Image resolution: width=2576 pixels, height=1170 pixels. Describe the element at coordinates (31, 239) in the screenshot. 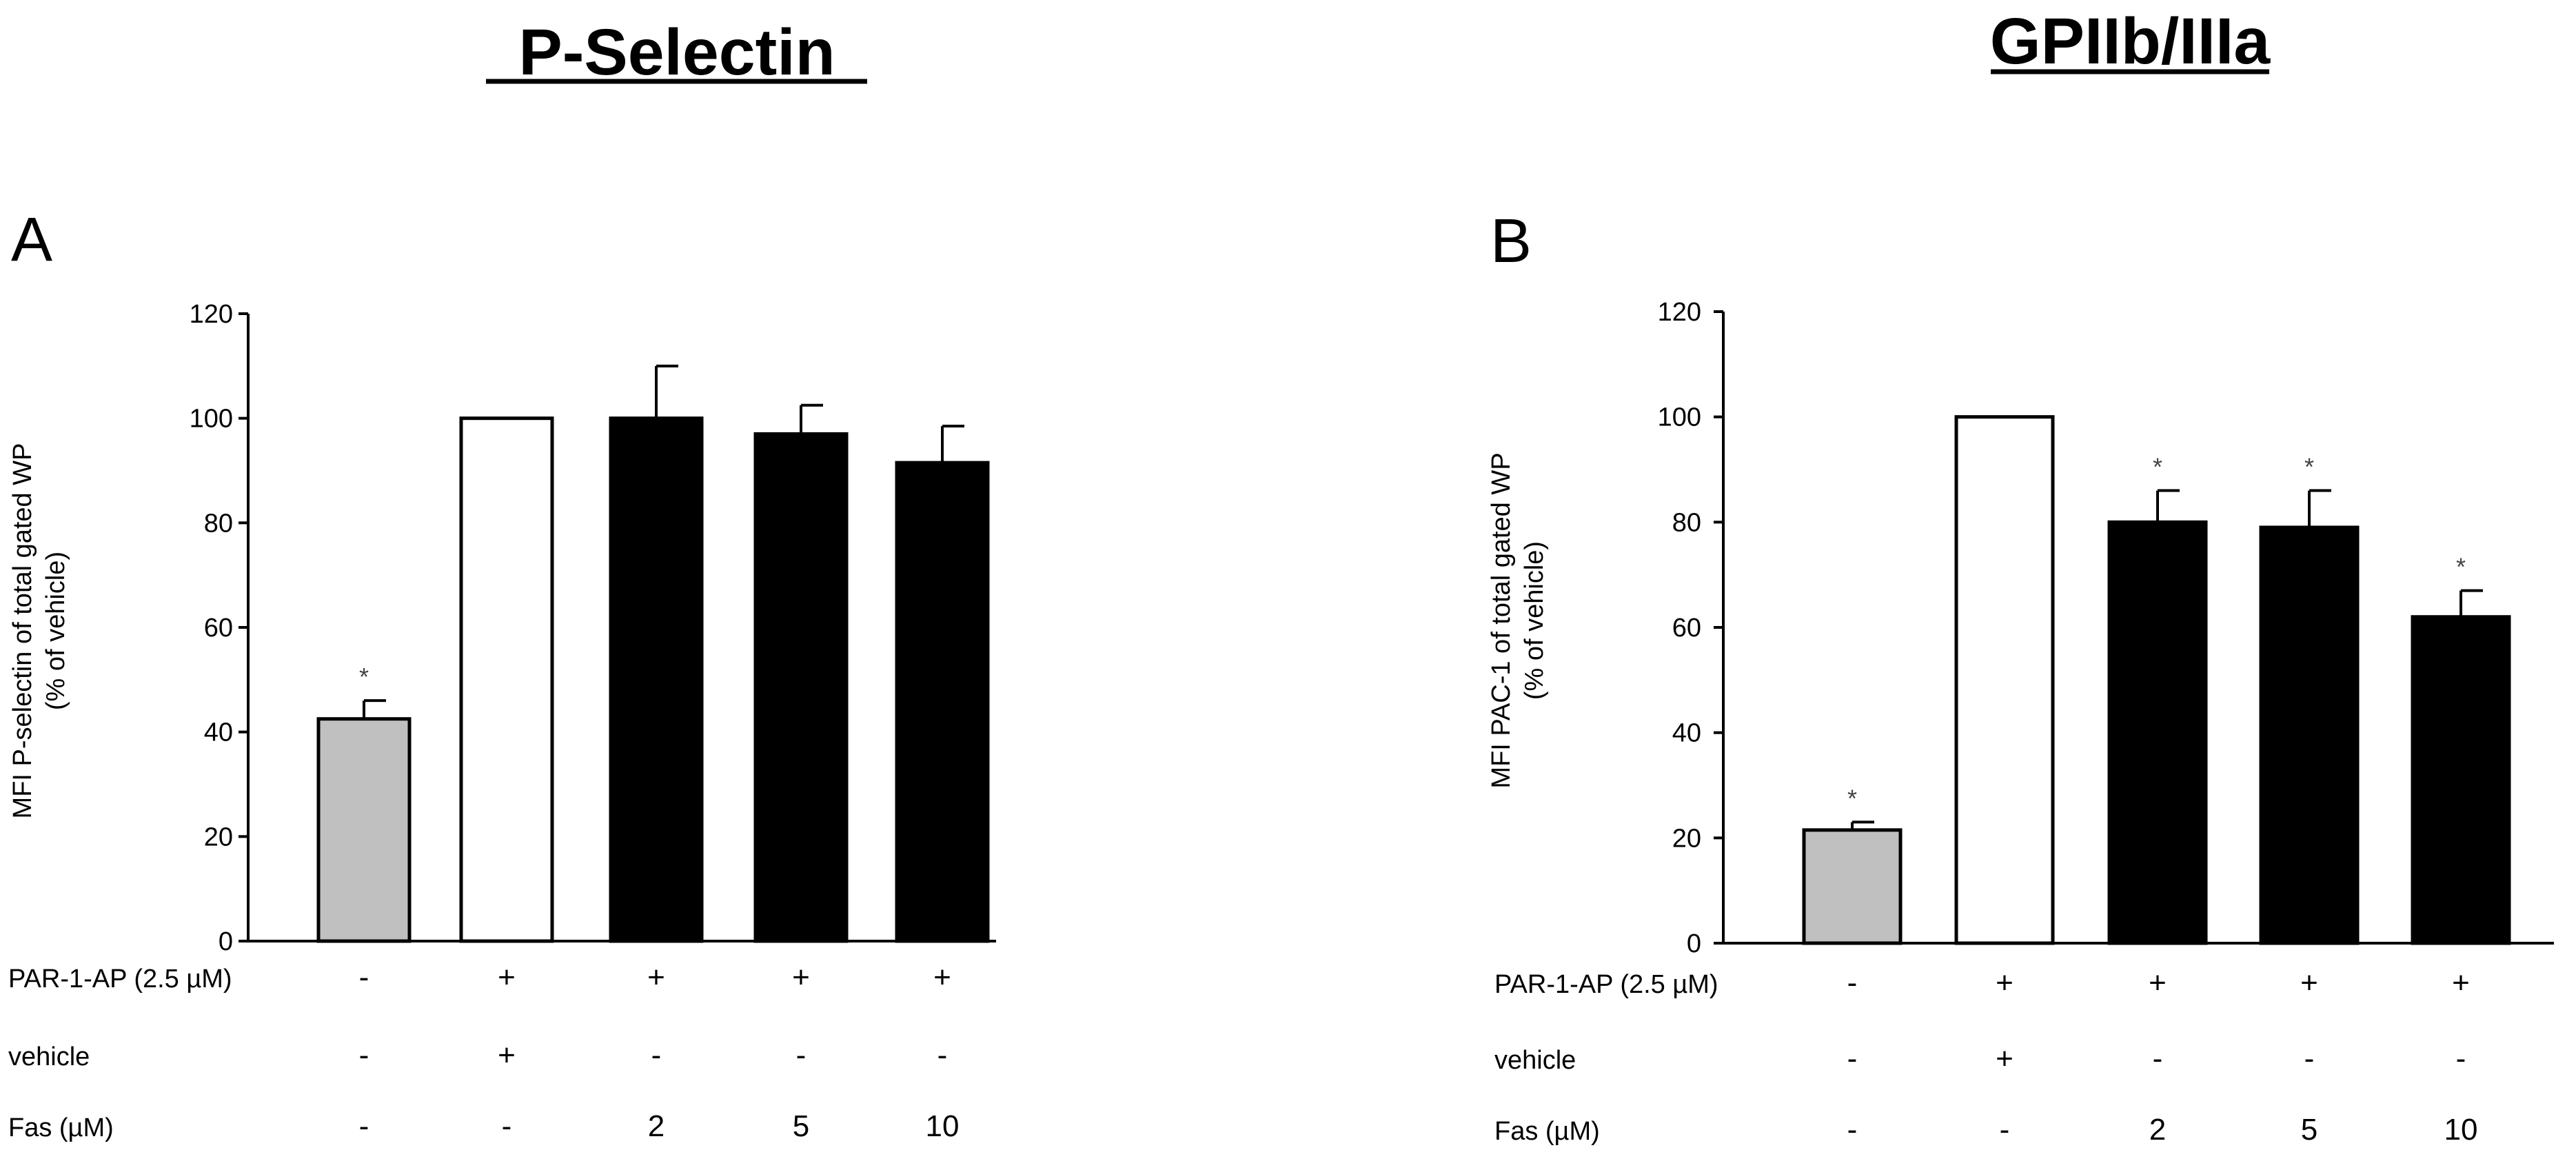

I see `panel-label: A` at that location.